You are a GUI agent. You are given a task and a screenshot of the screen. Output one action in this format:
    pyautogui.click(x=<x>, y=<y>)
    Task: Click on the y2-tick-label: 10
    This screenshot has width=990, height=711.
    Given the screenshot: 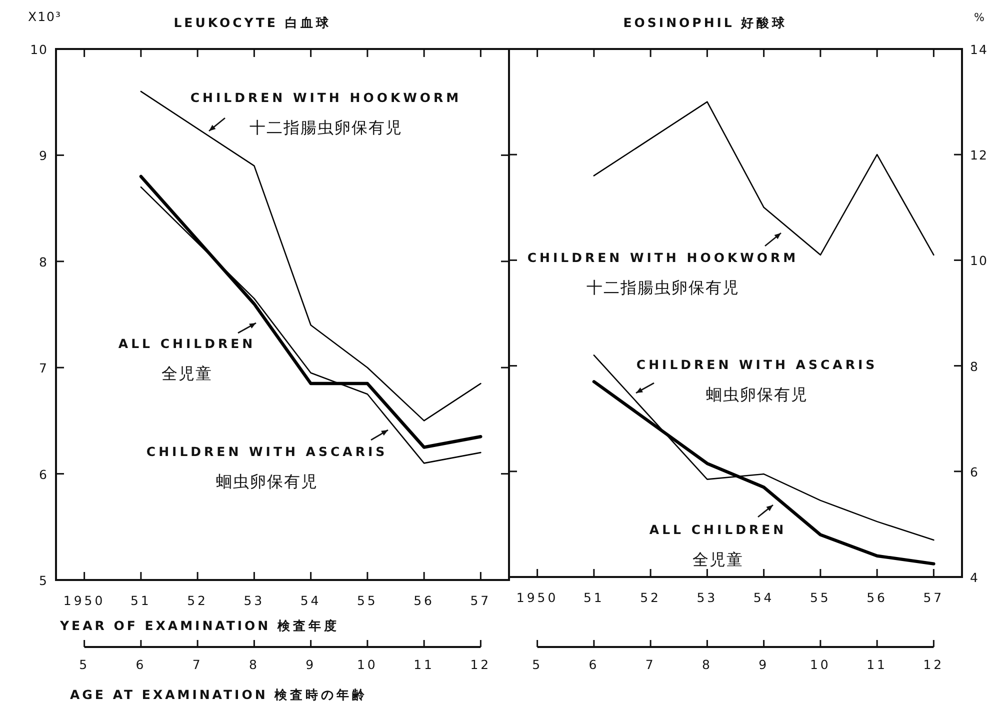 What is the action you would take?
    pyautogui.click(x=979, y=260)
    